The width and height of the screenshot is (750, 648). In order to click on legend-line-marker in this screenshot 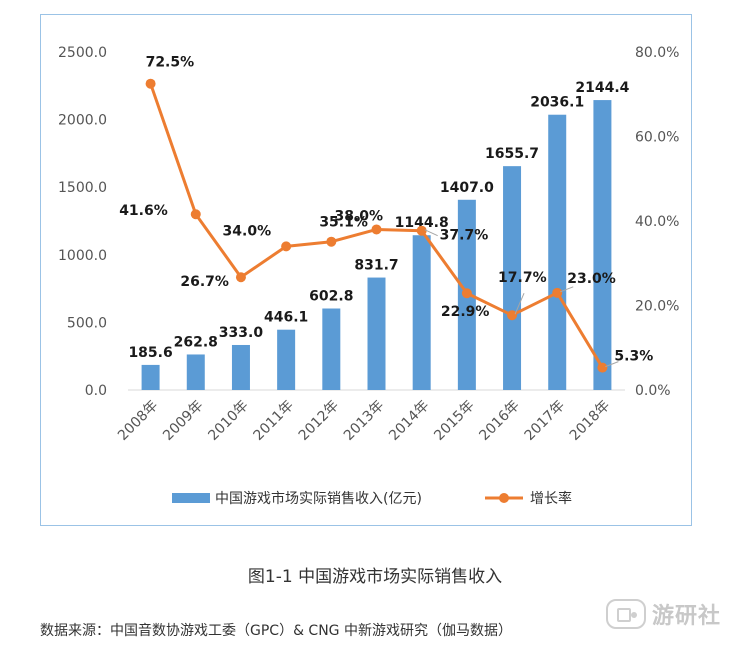, I will do `click(504, 498)`.